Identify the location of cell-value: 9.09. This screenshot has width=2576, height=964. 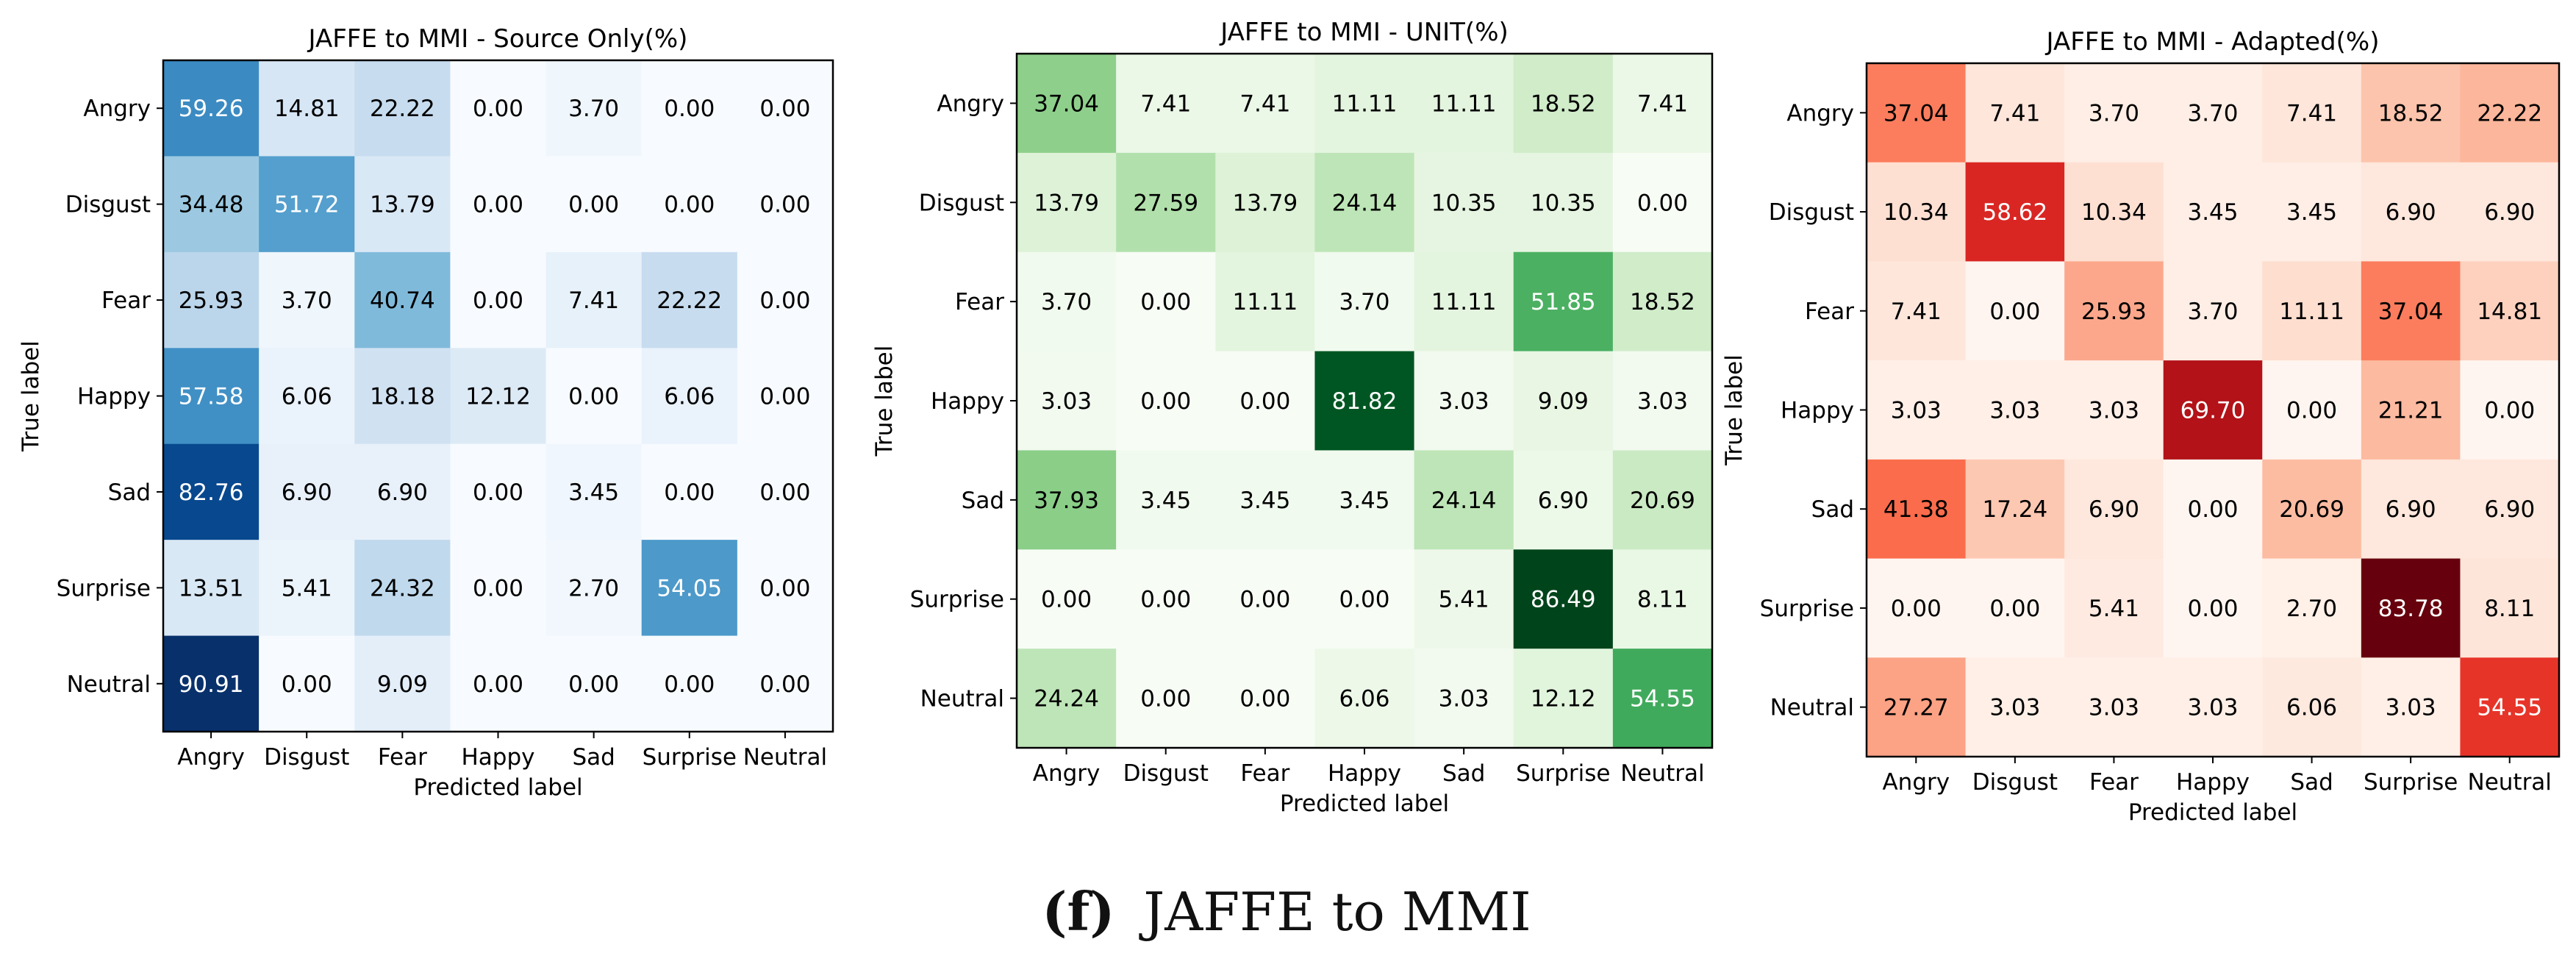
(402, 684).